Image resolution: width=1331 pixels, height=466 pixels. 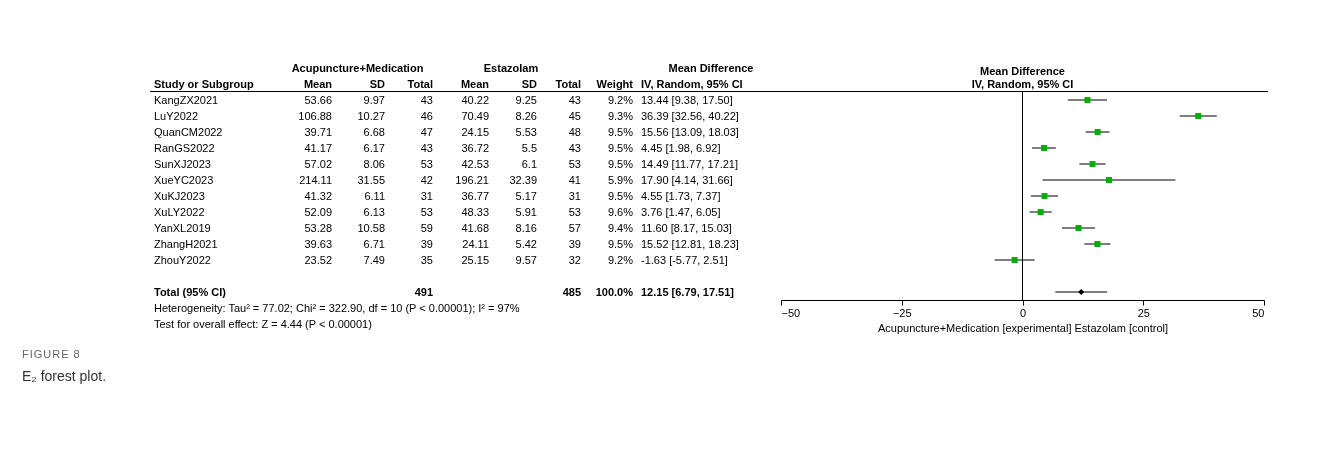 What do you see at coordinates (374, 132) in the screenshot?
I see `text: 6.68` at bounding box center [374, 132].